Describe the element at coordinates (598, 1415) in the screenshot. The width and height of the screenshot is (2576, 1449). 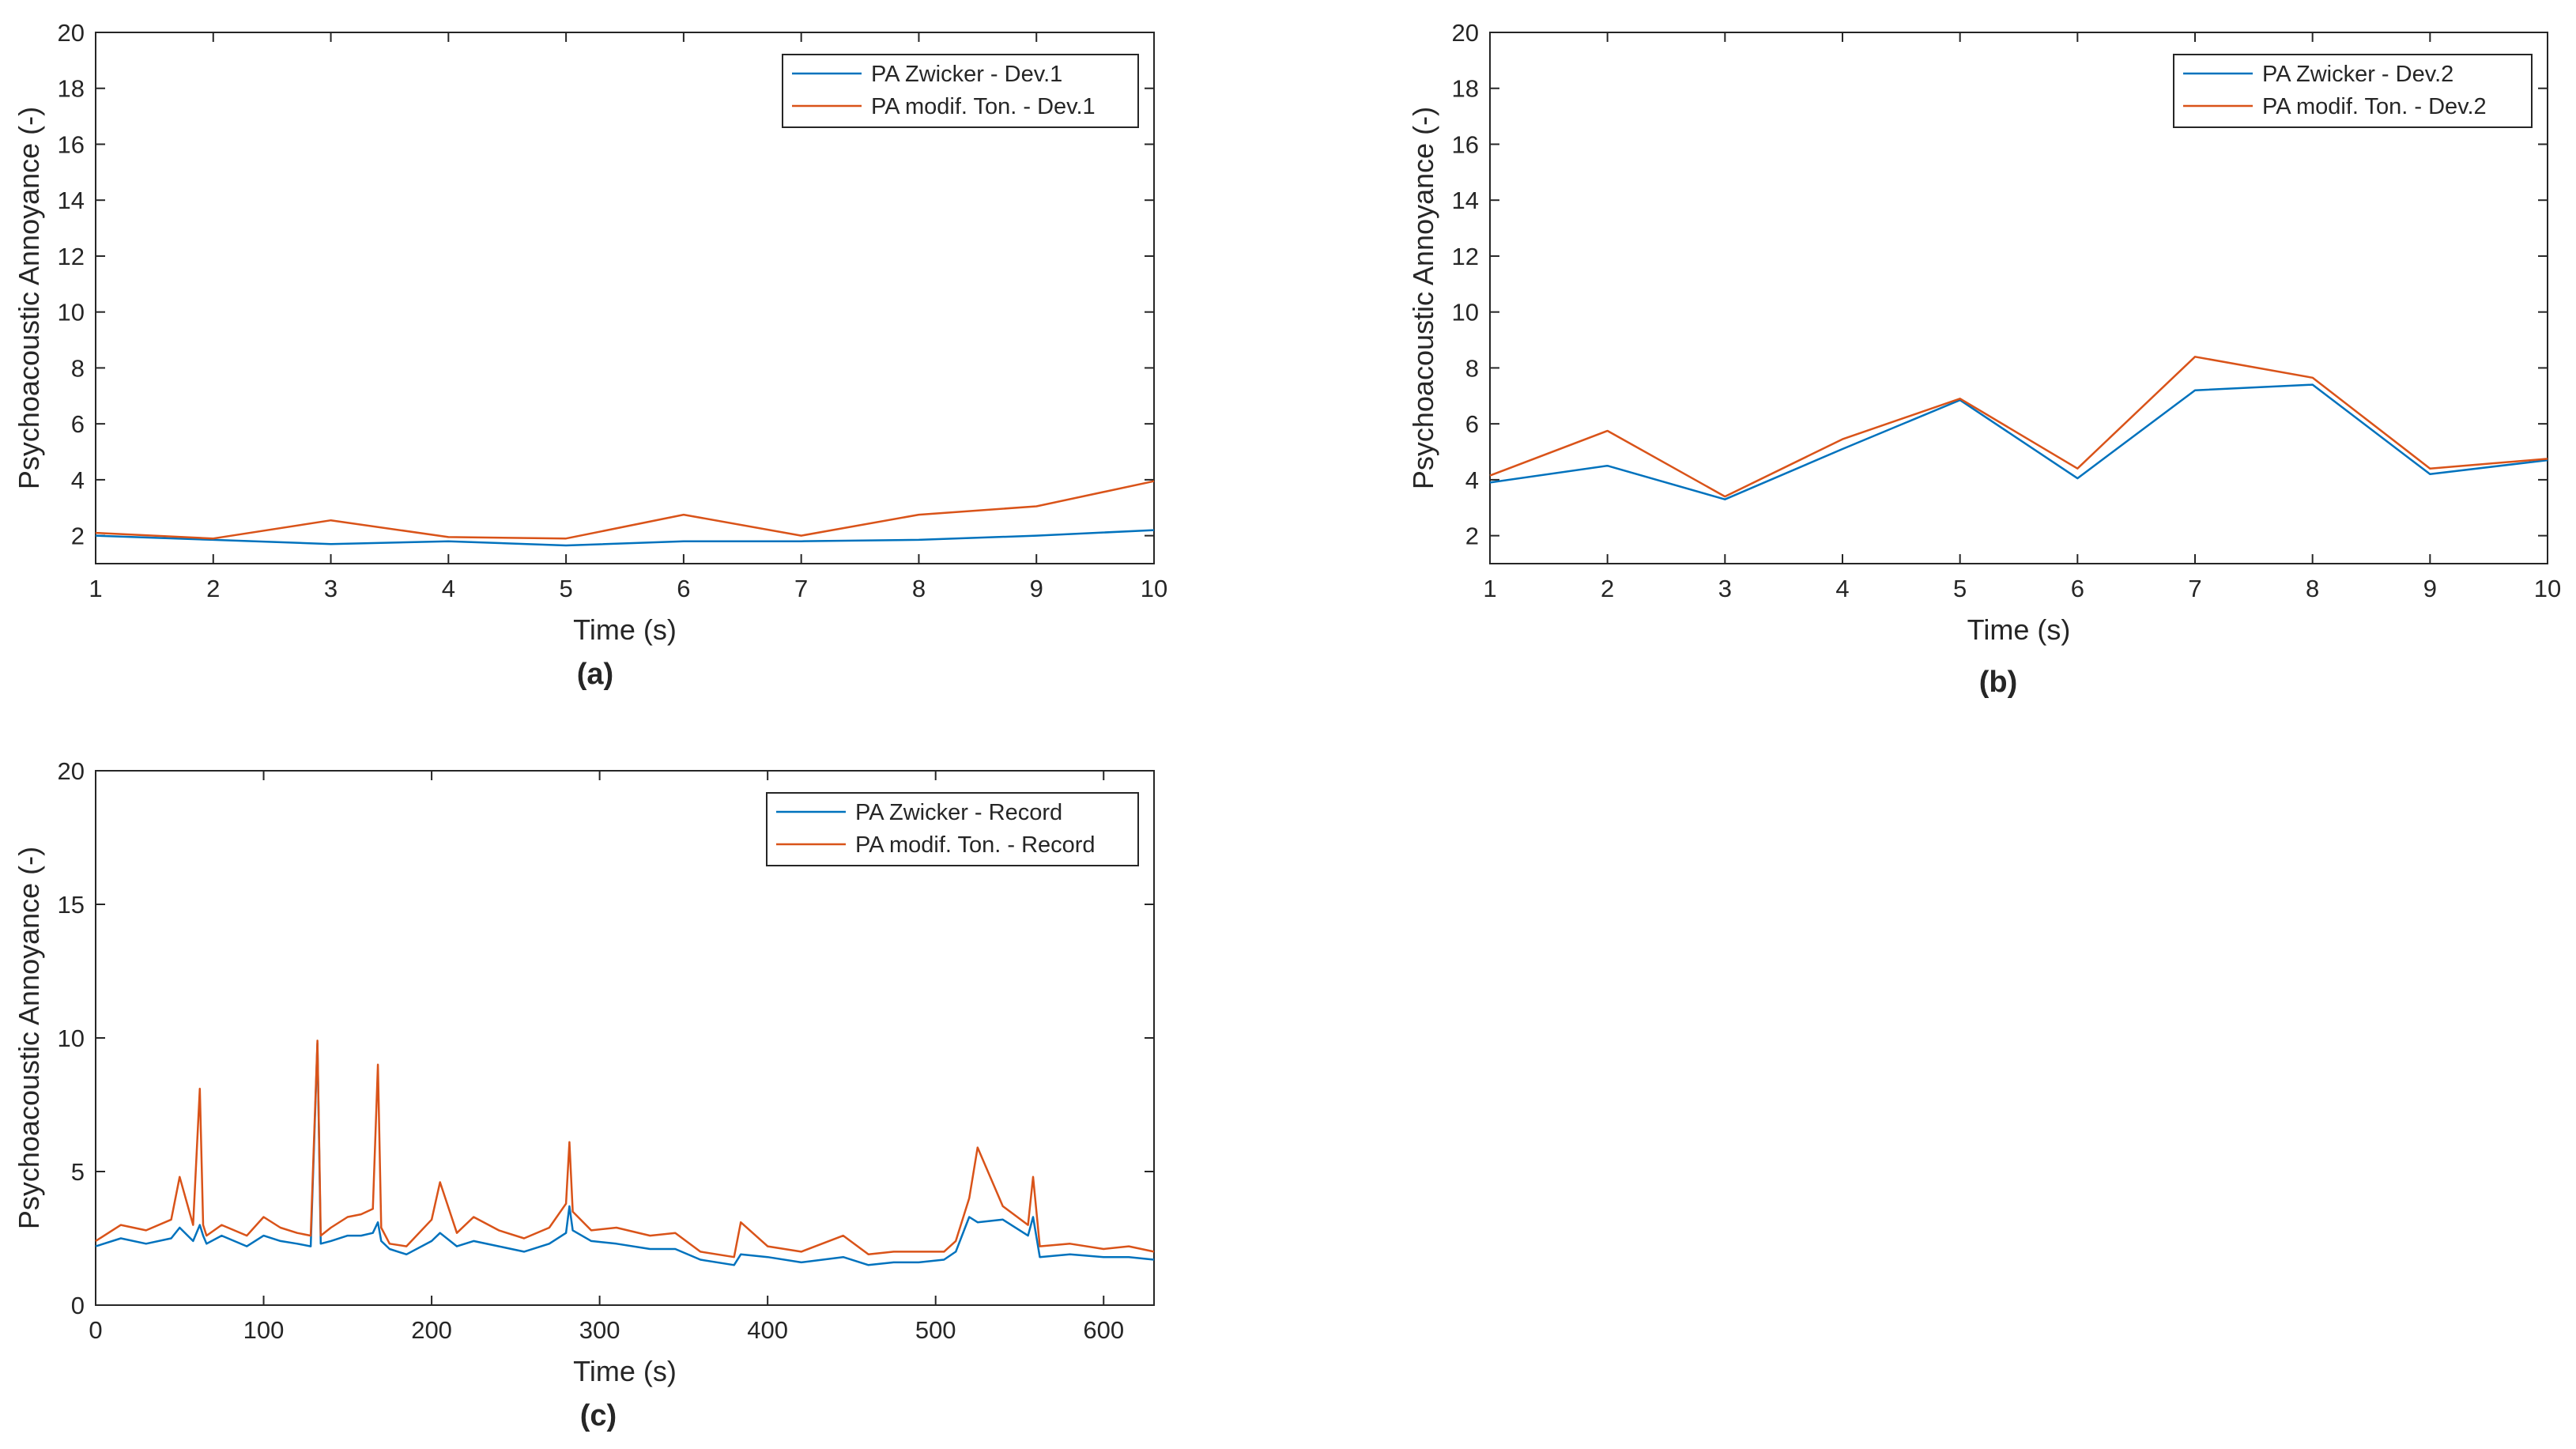
I see `panel-caption: (c)` at that location.